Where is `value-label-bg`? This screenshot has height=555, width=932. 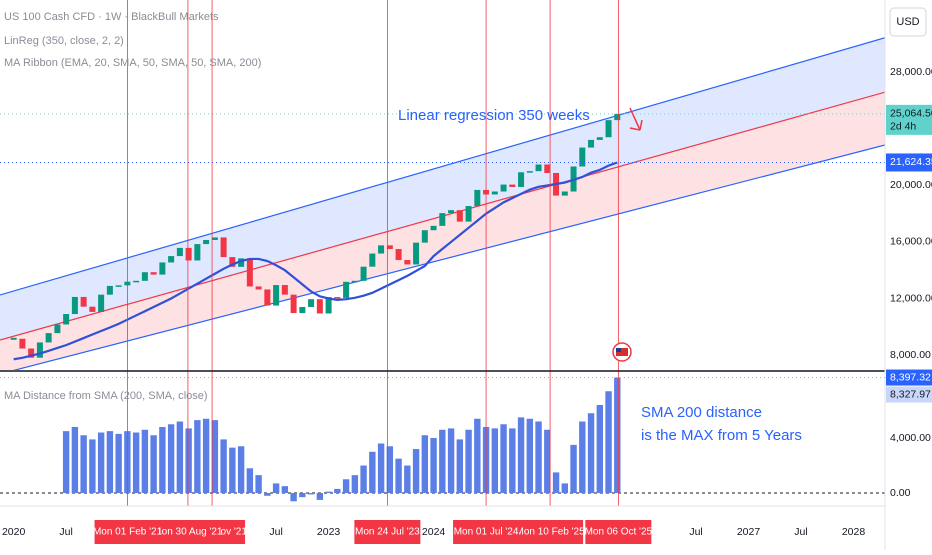 value-label-bg is located at coordinates (909, 377).